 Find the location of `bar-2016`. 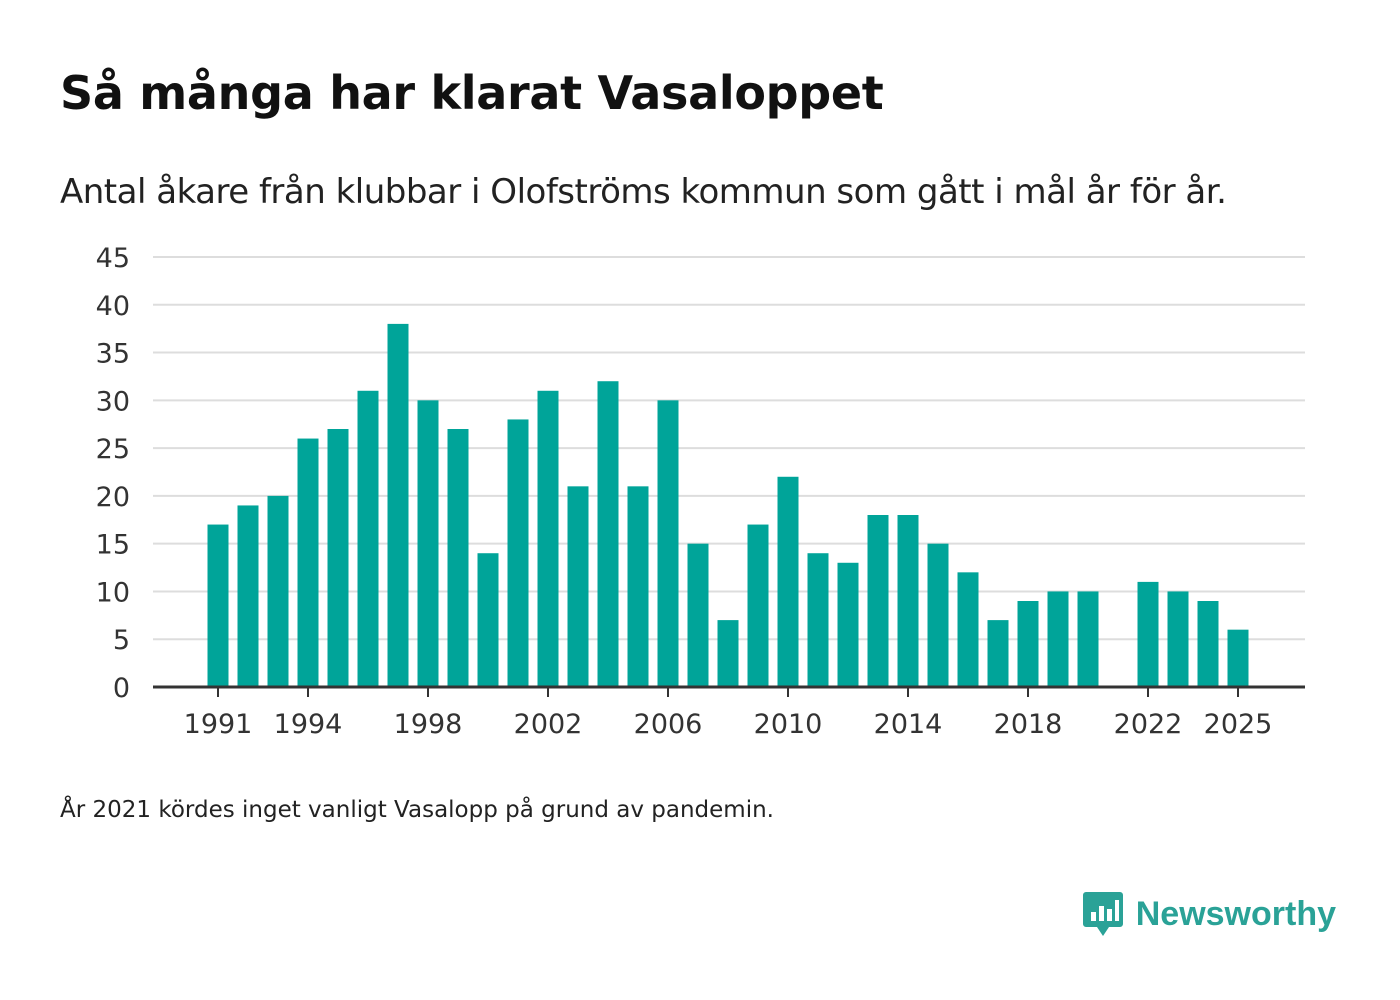

bar-2016 is located at coordinates (968, 629).